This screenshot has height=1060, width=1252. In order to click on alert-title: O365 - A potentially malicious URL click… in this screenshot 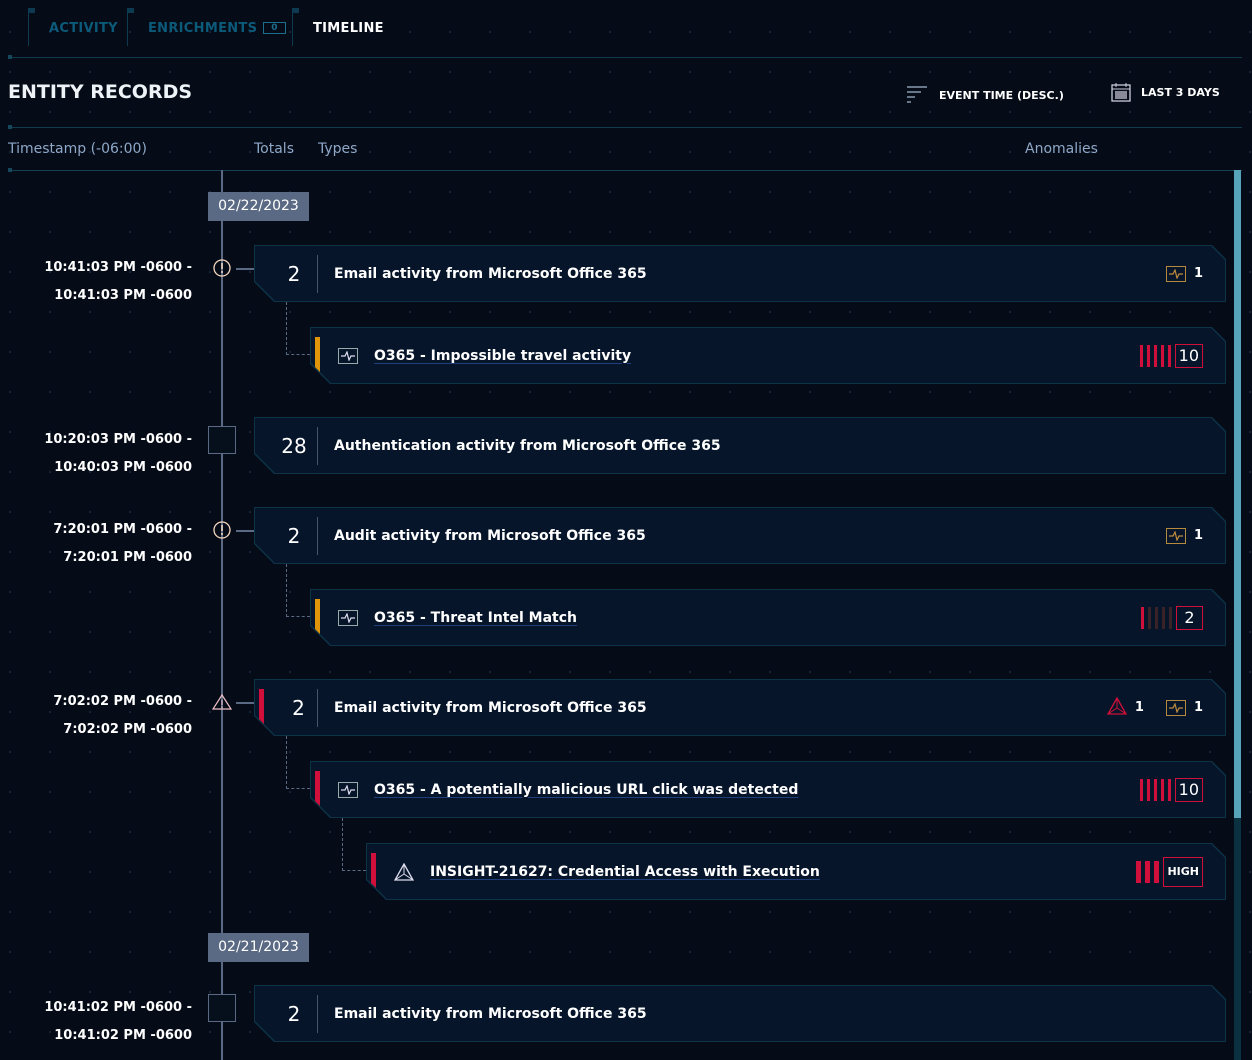, I will do `click(586, 789)`.